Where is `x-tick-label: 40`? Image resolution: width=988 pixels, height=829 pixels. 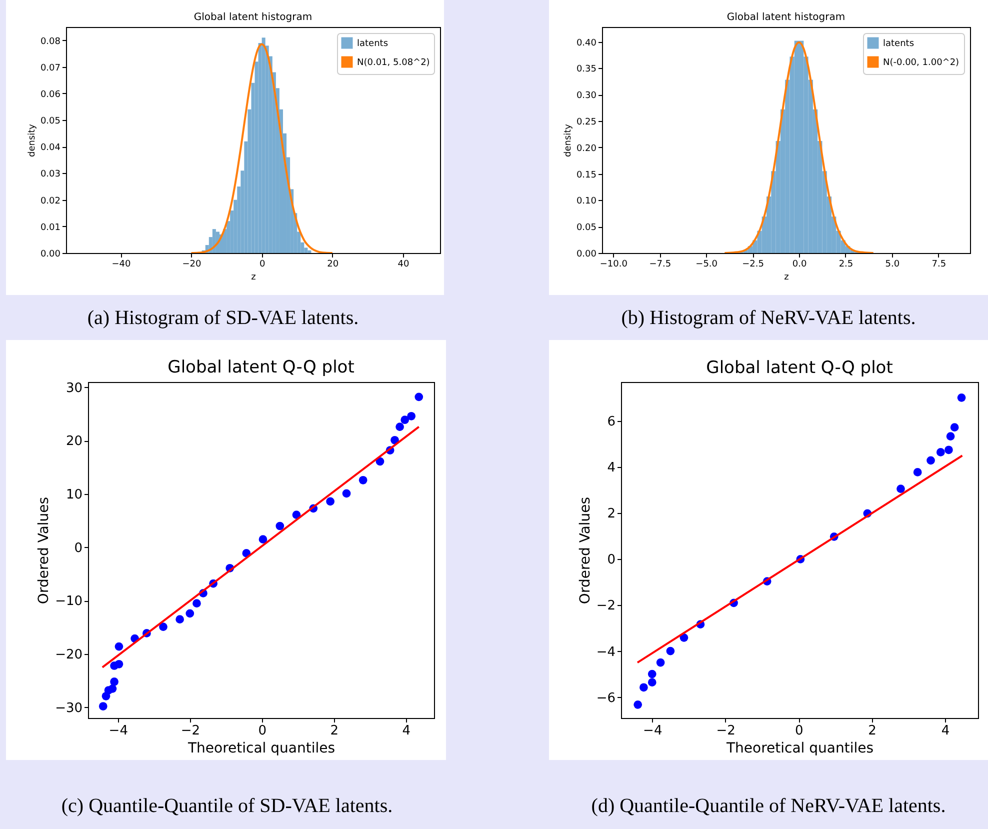
x-tick-label: 40 is located at coordinates (404, 265).